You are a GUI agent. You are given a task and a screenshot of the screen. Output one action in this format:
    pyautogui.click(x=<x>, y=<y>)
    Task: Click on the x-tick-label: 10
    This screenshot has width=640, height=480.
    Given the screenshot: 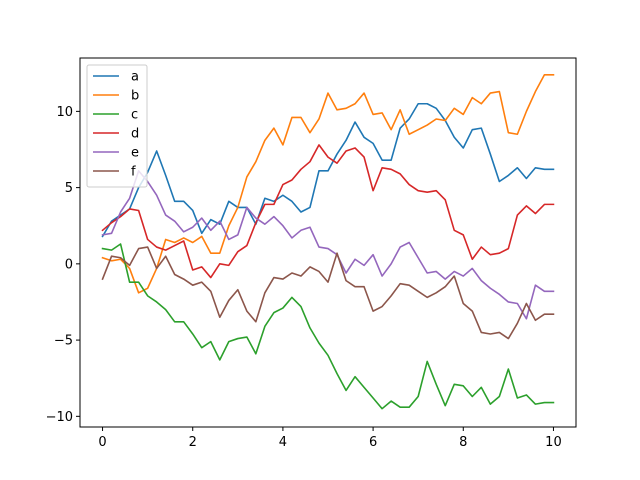 What is the action you would take?
    pyautogui.click(x=553, y=442)
    